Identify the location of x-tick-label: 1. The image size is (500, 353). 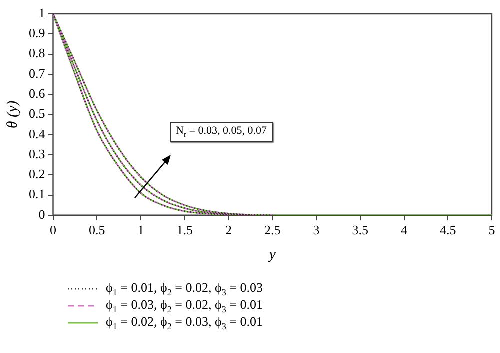
(141, 230).